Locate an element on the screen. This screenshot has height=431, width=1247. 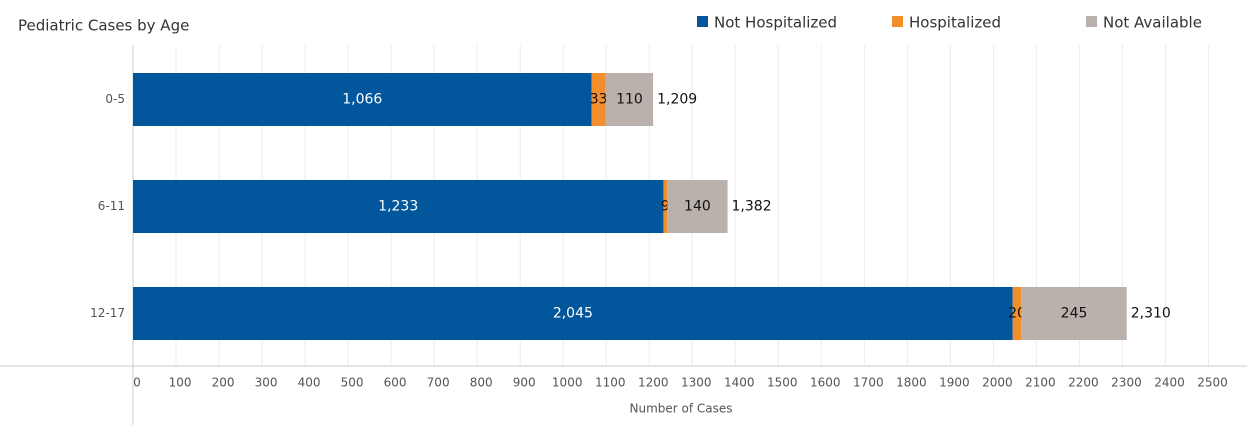
data-label: 110 is located at coordinates (629, 100).